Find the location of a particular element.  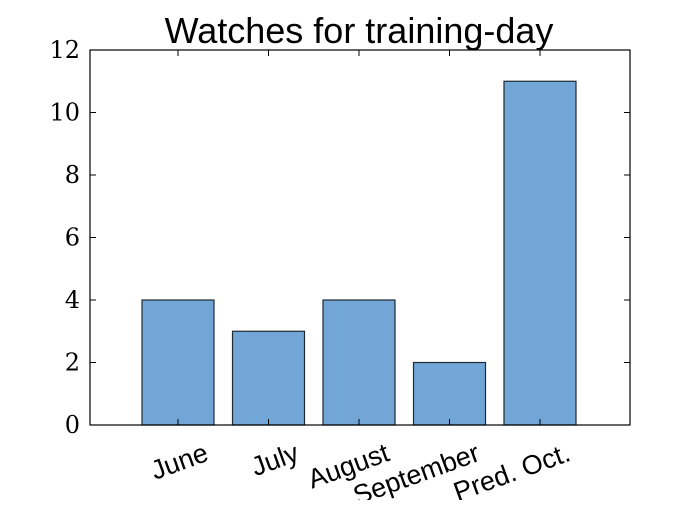

x-tick-label: June is located at coordinates (179, 461).